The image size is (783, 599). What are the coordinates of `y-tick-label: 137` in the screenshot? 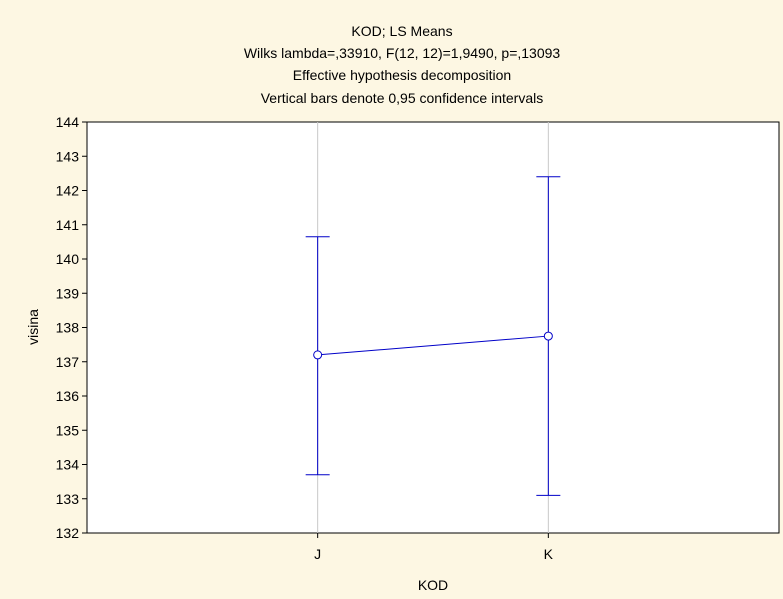 It's located at (68, 362).